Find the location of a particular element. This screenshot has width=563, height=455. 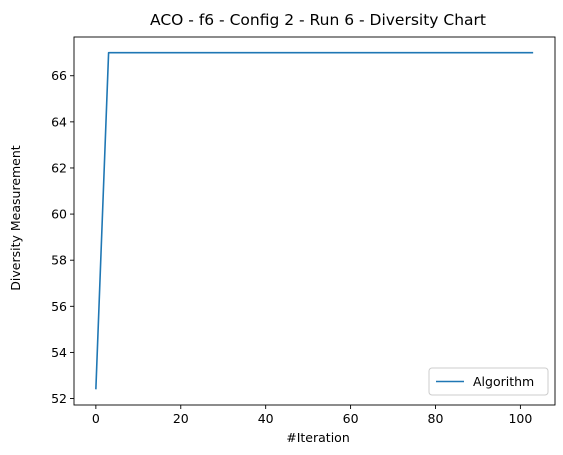

legend: Algorithm is located at coordinates (488, 381).